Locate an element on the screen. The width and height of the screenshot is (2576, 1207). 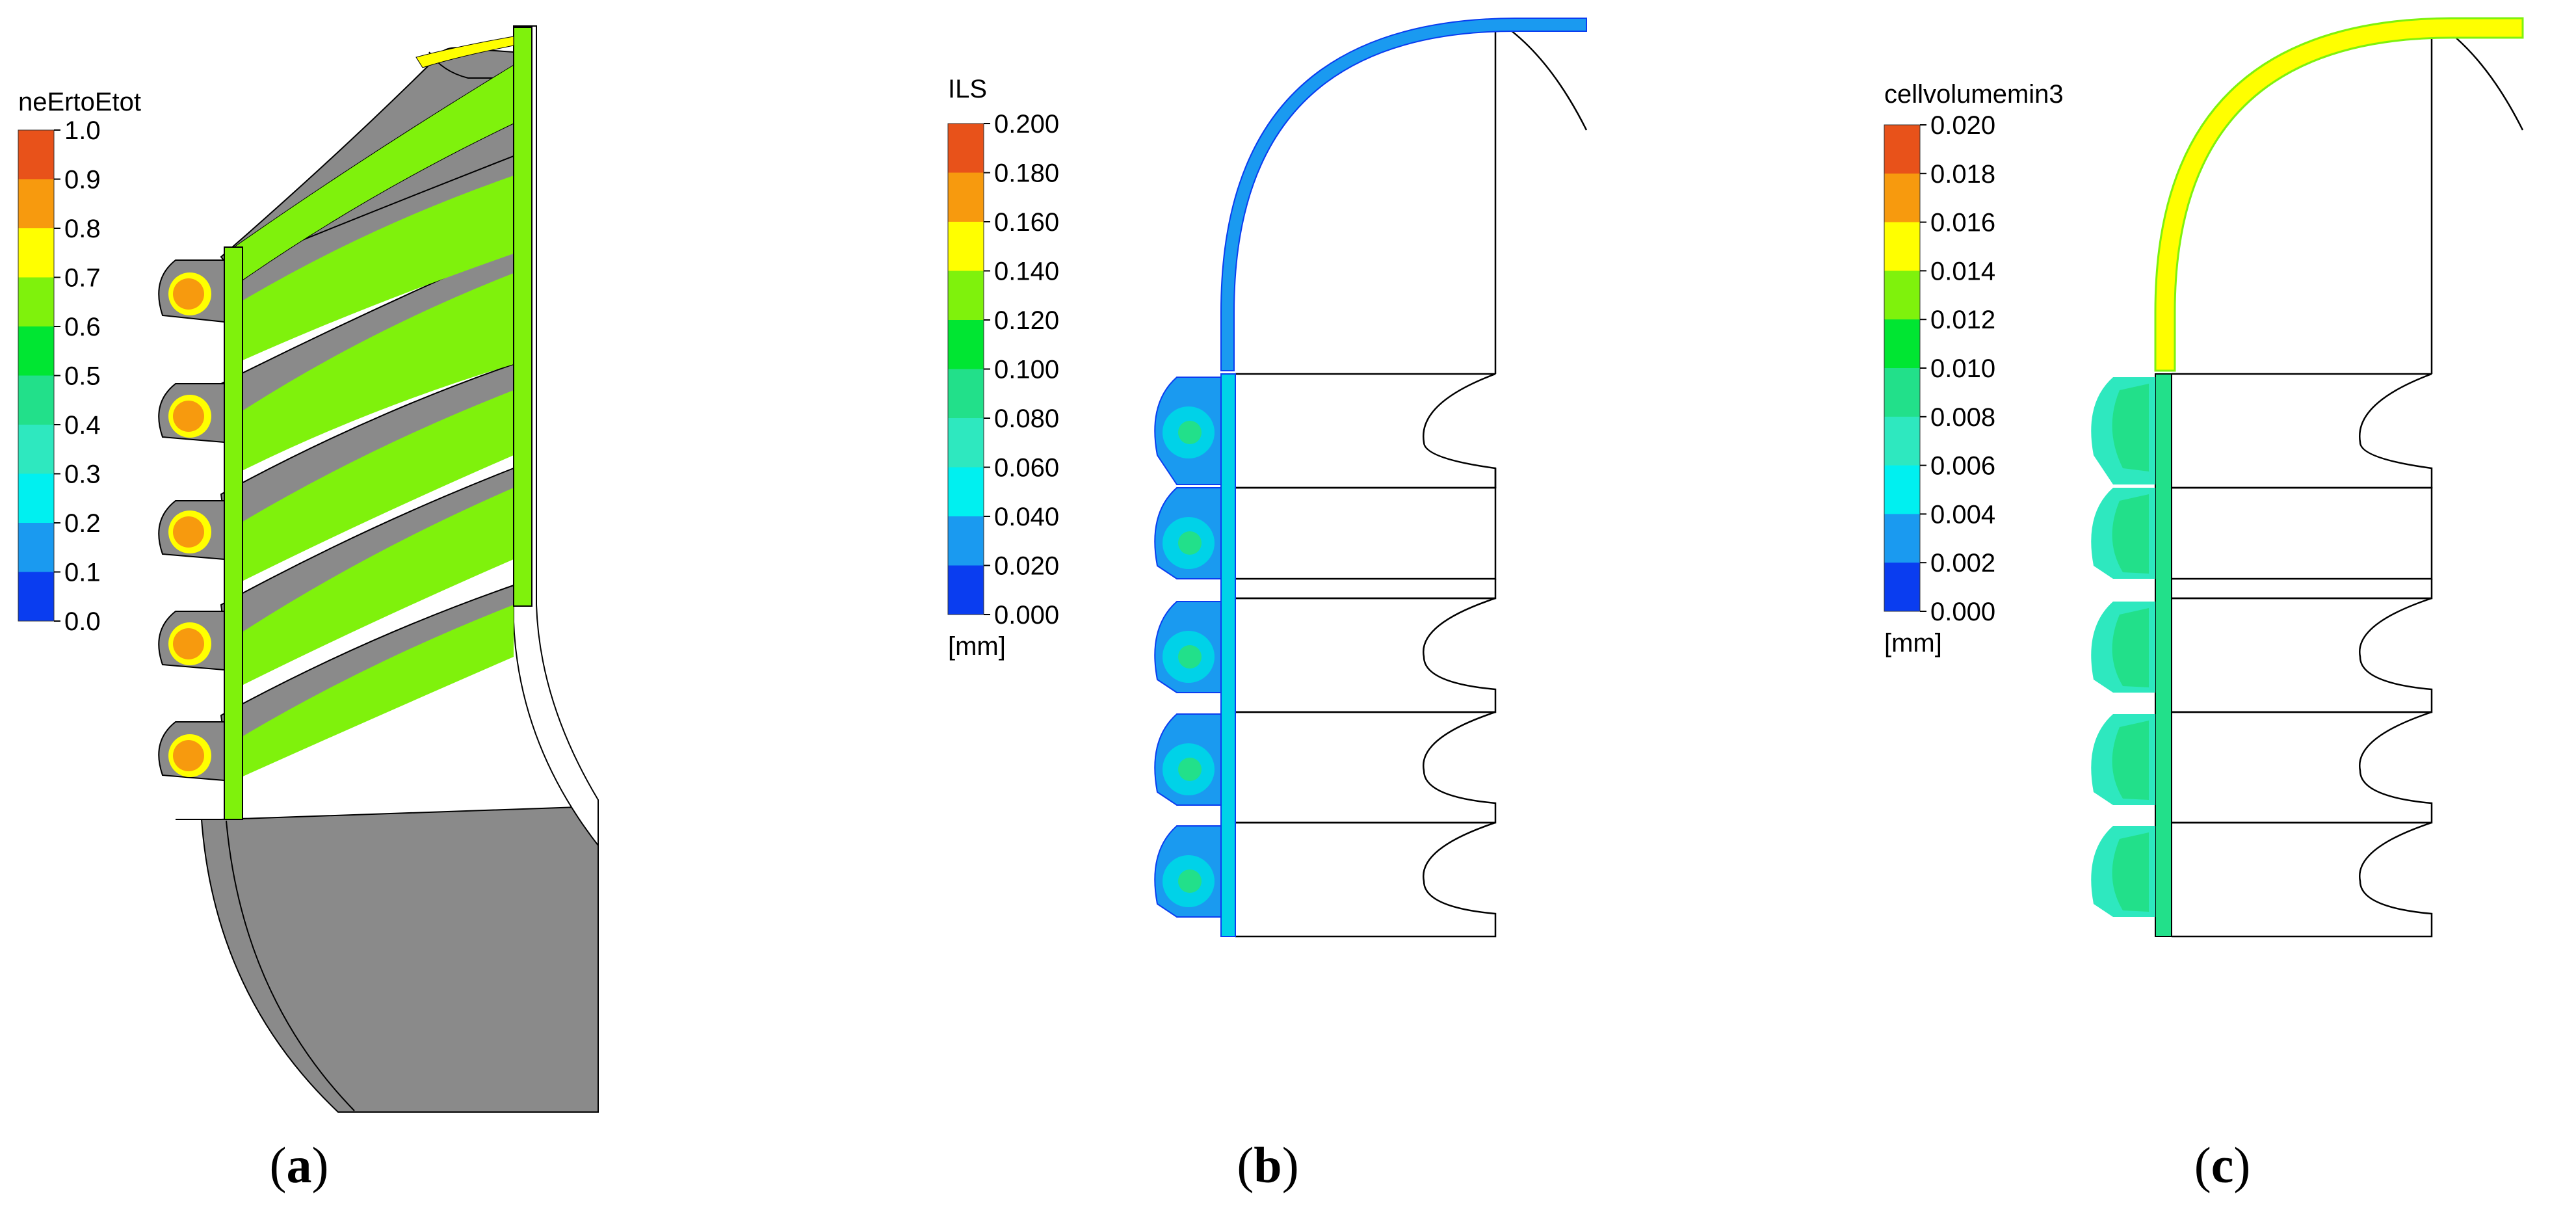
colorbar-tick-label: 0.1 is located at coordinates (82, 573).